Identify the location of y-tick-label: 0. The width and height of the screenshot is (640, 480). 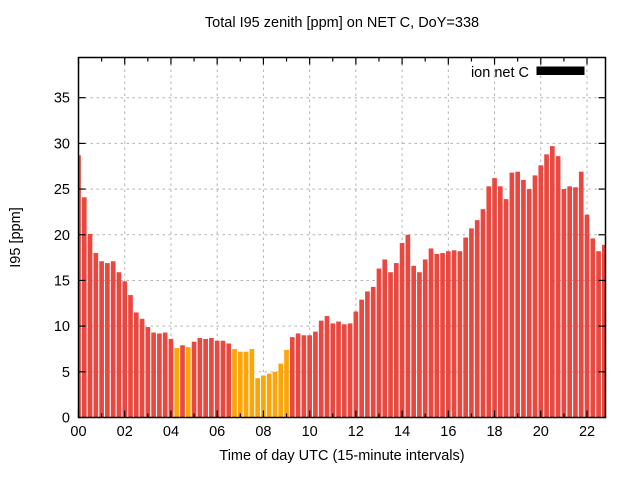
(66, 419).